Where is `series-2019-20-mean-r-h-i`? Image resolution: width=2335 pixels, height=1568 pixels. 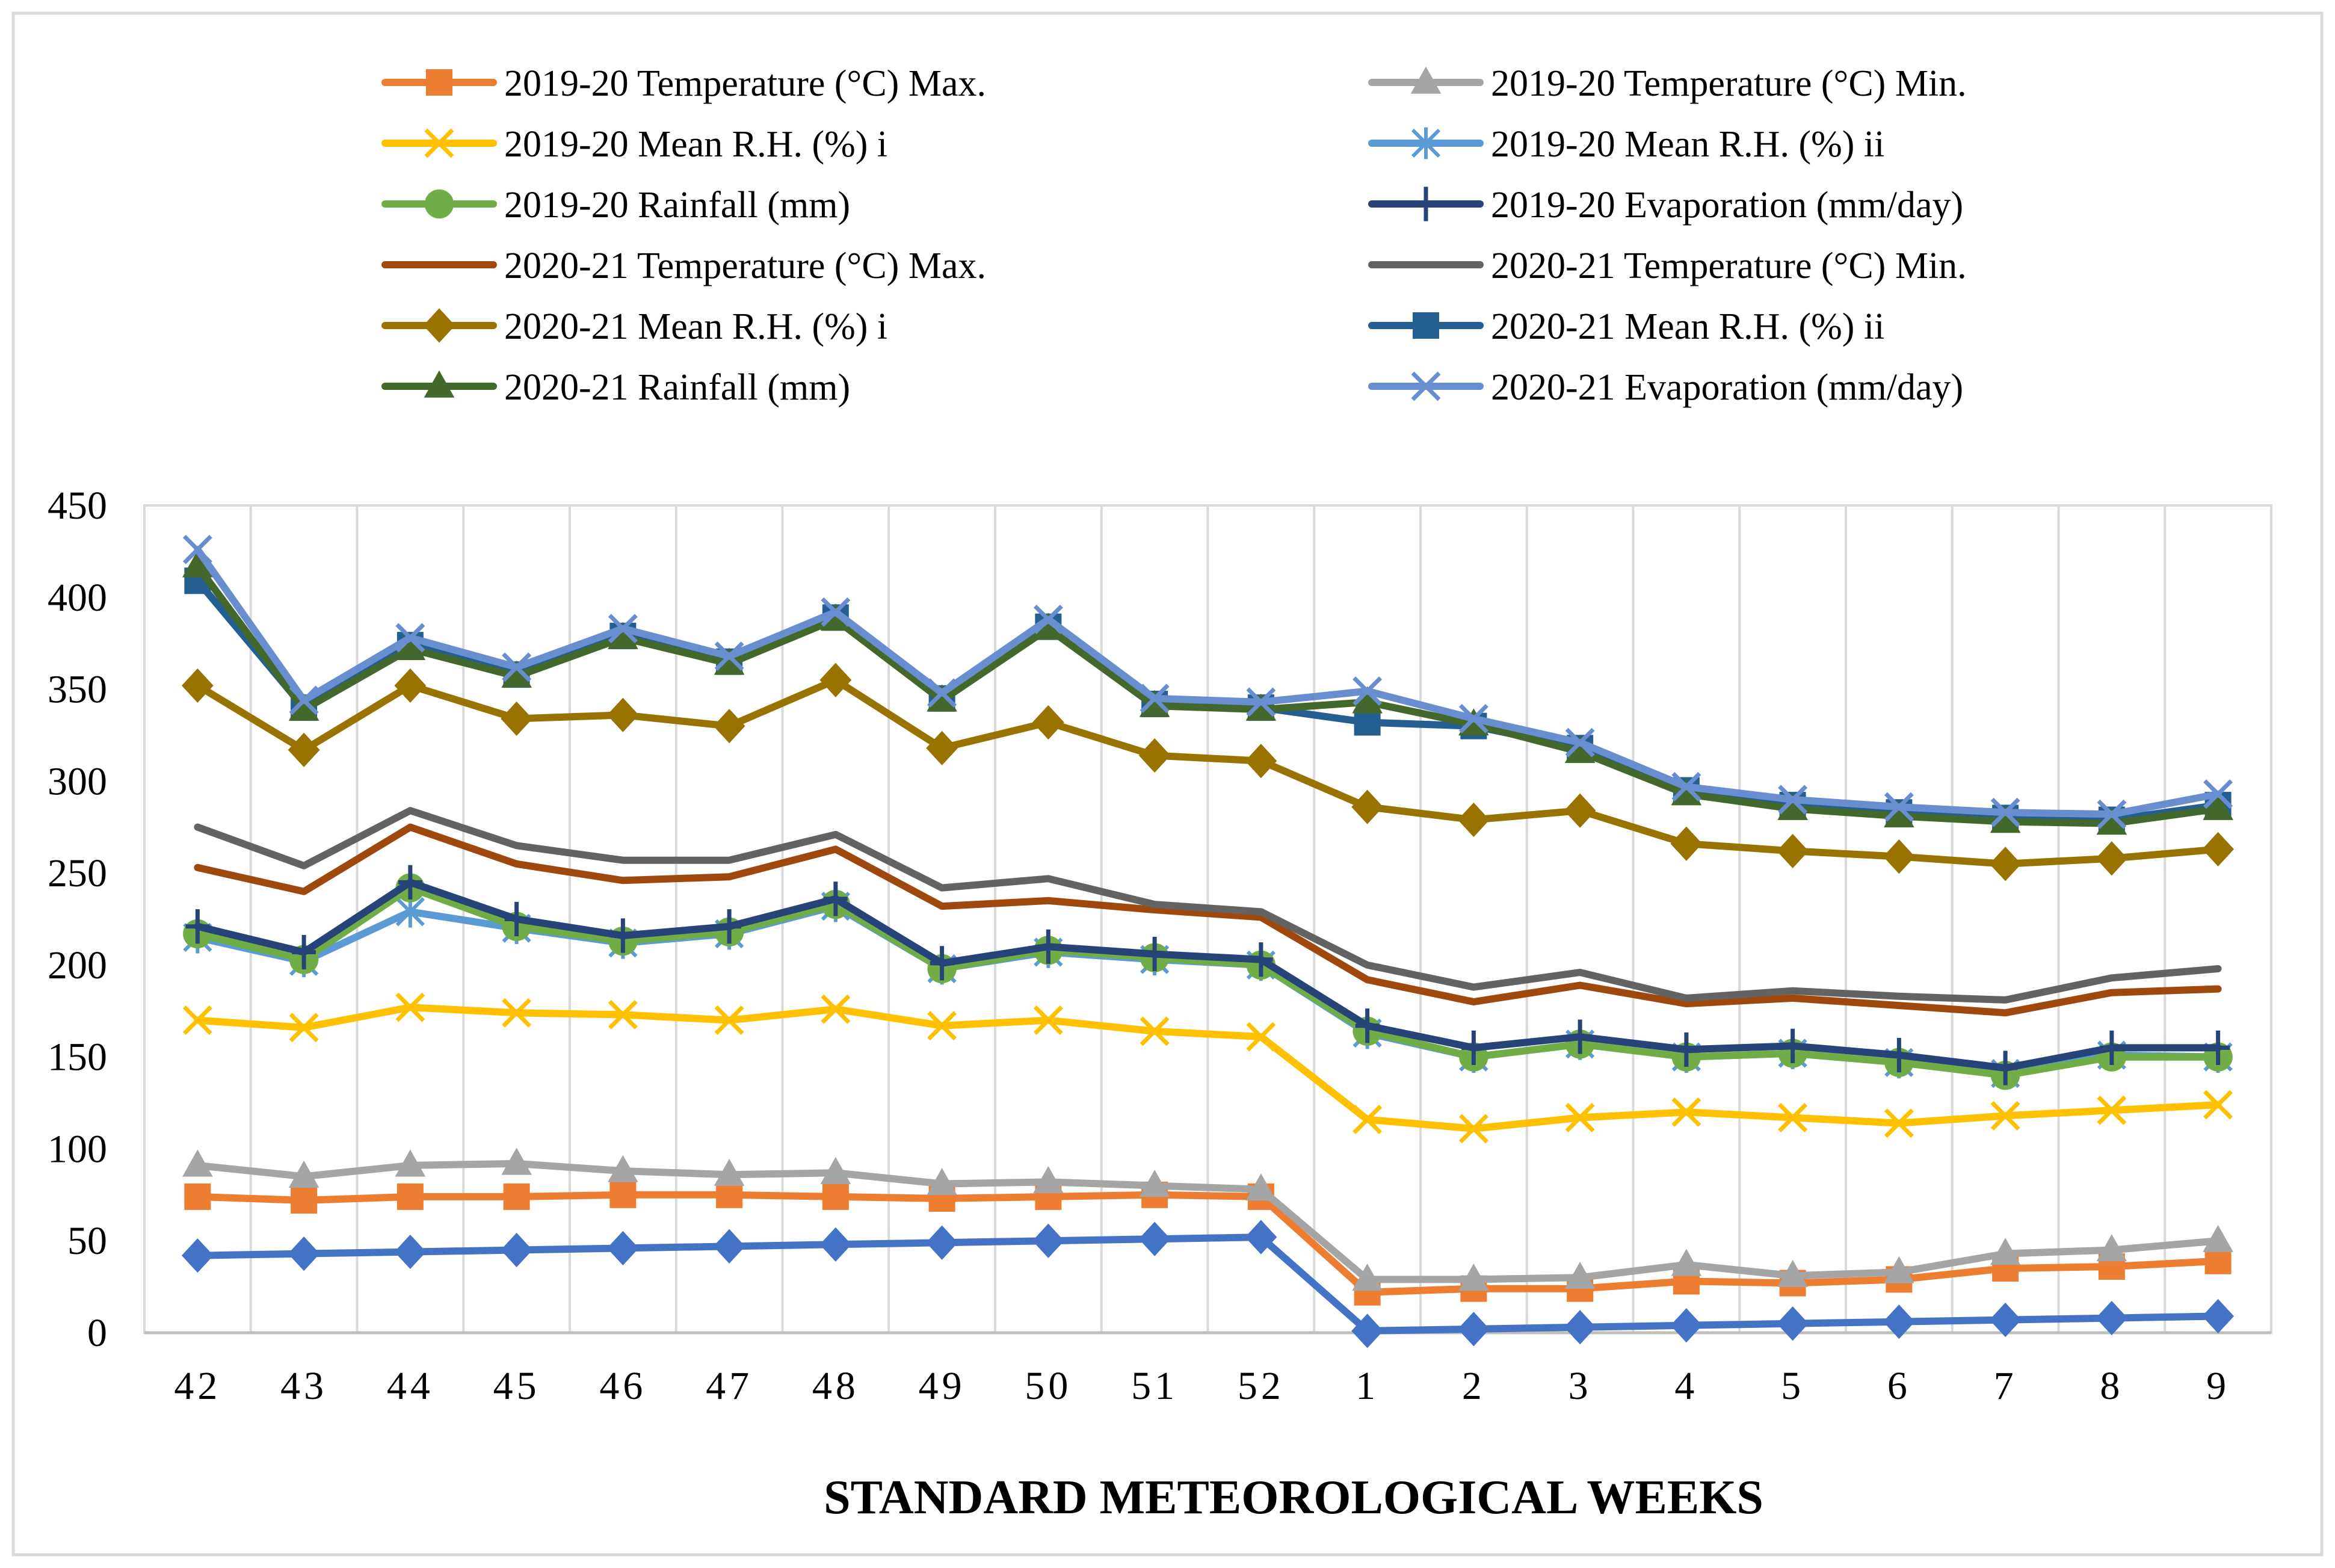 series-2019-20-mean-r-h-i is located at coordinates (1207, 1068).